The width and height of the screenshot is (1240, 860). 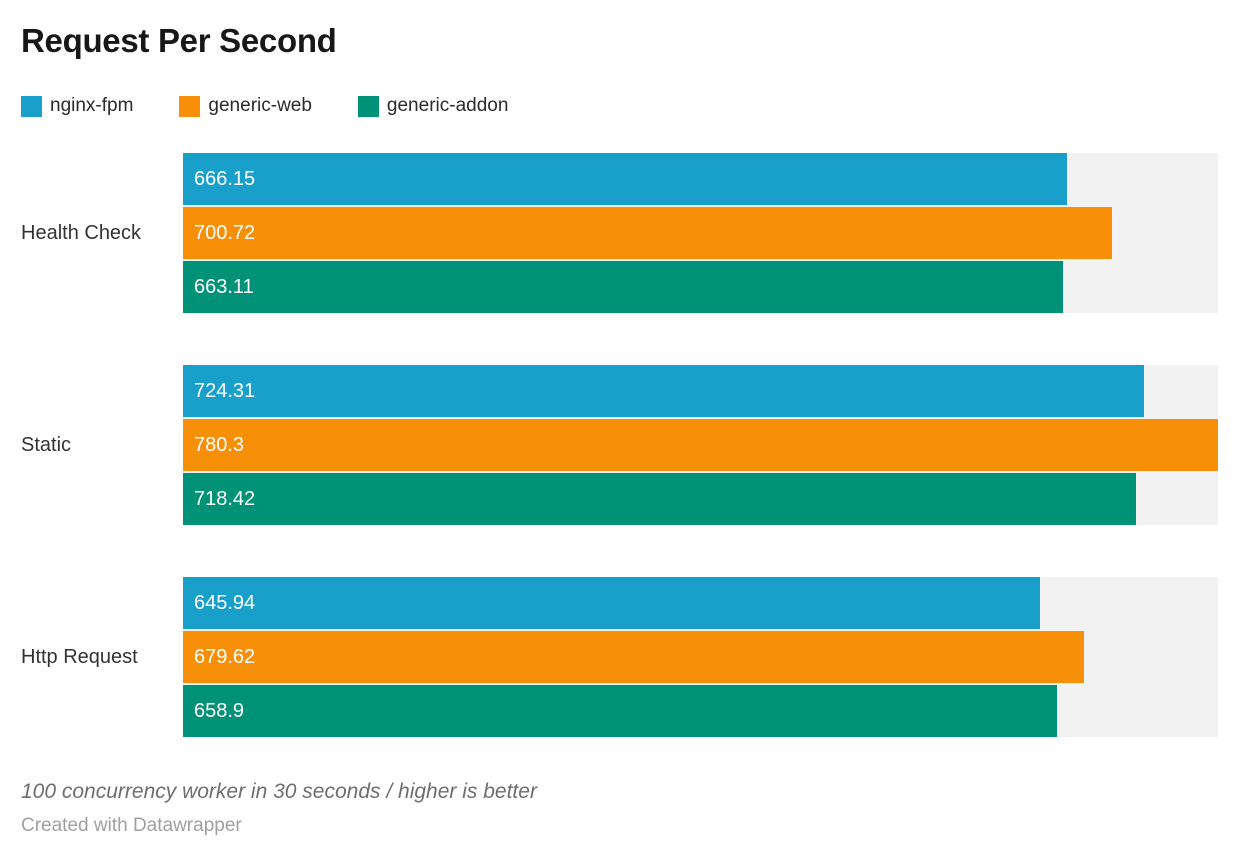 What do you see at coordinates (219, 710) in the screenshot?
I see `bar-value-label: 658.9` at bounding box center [219, 710].